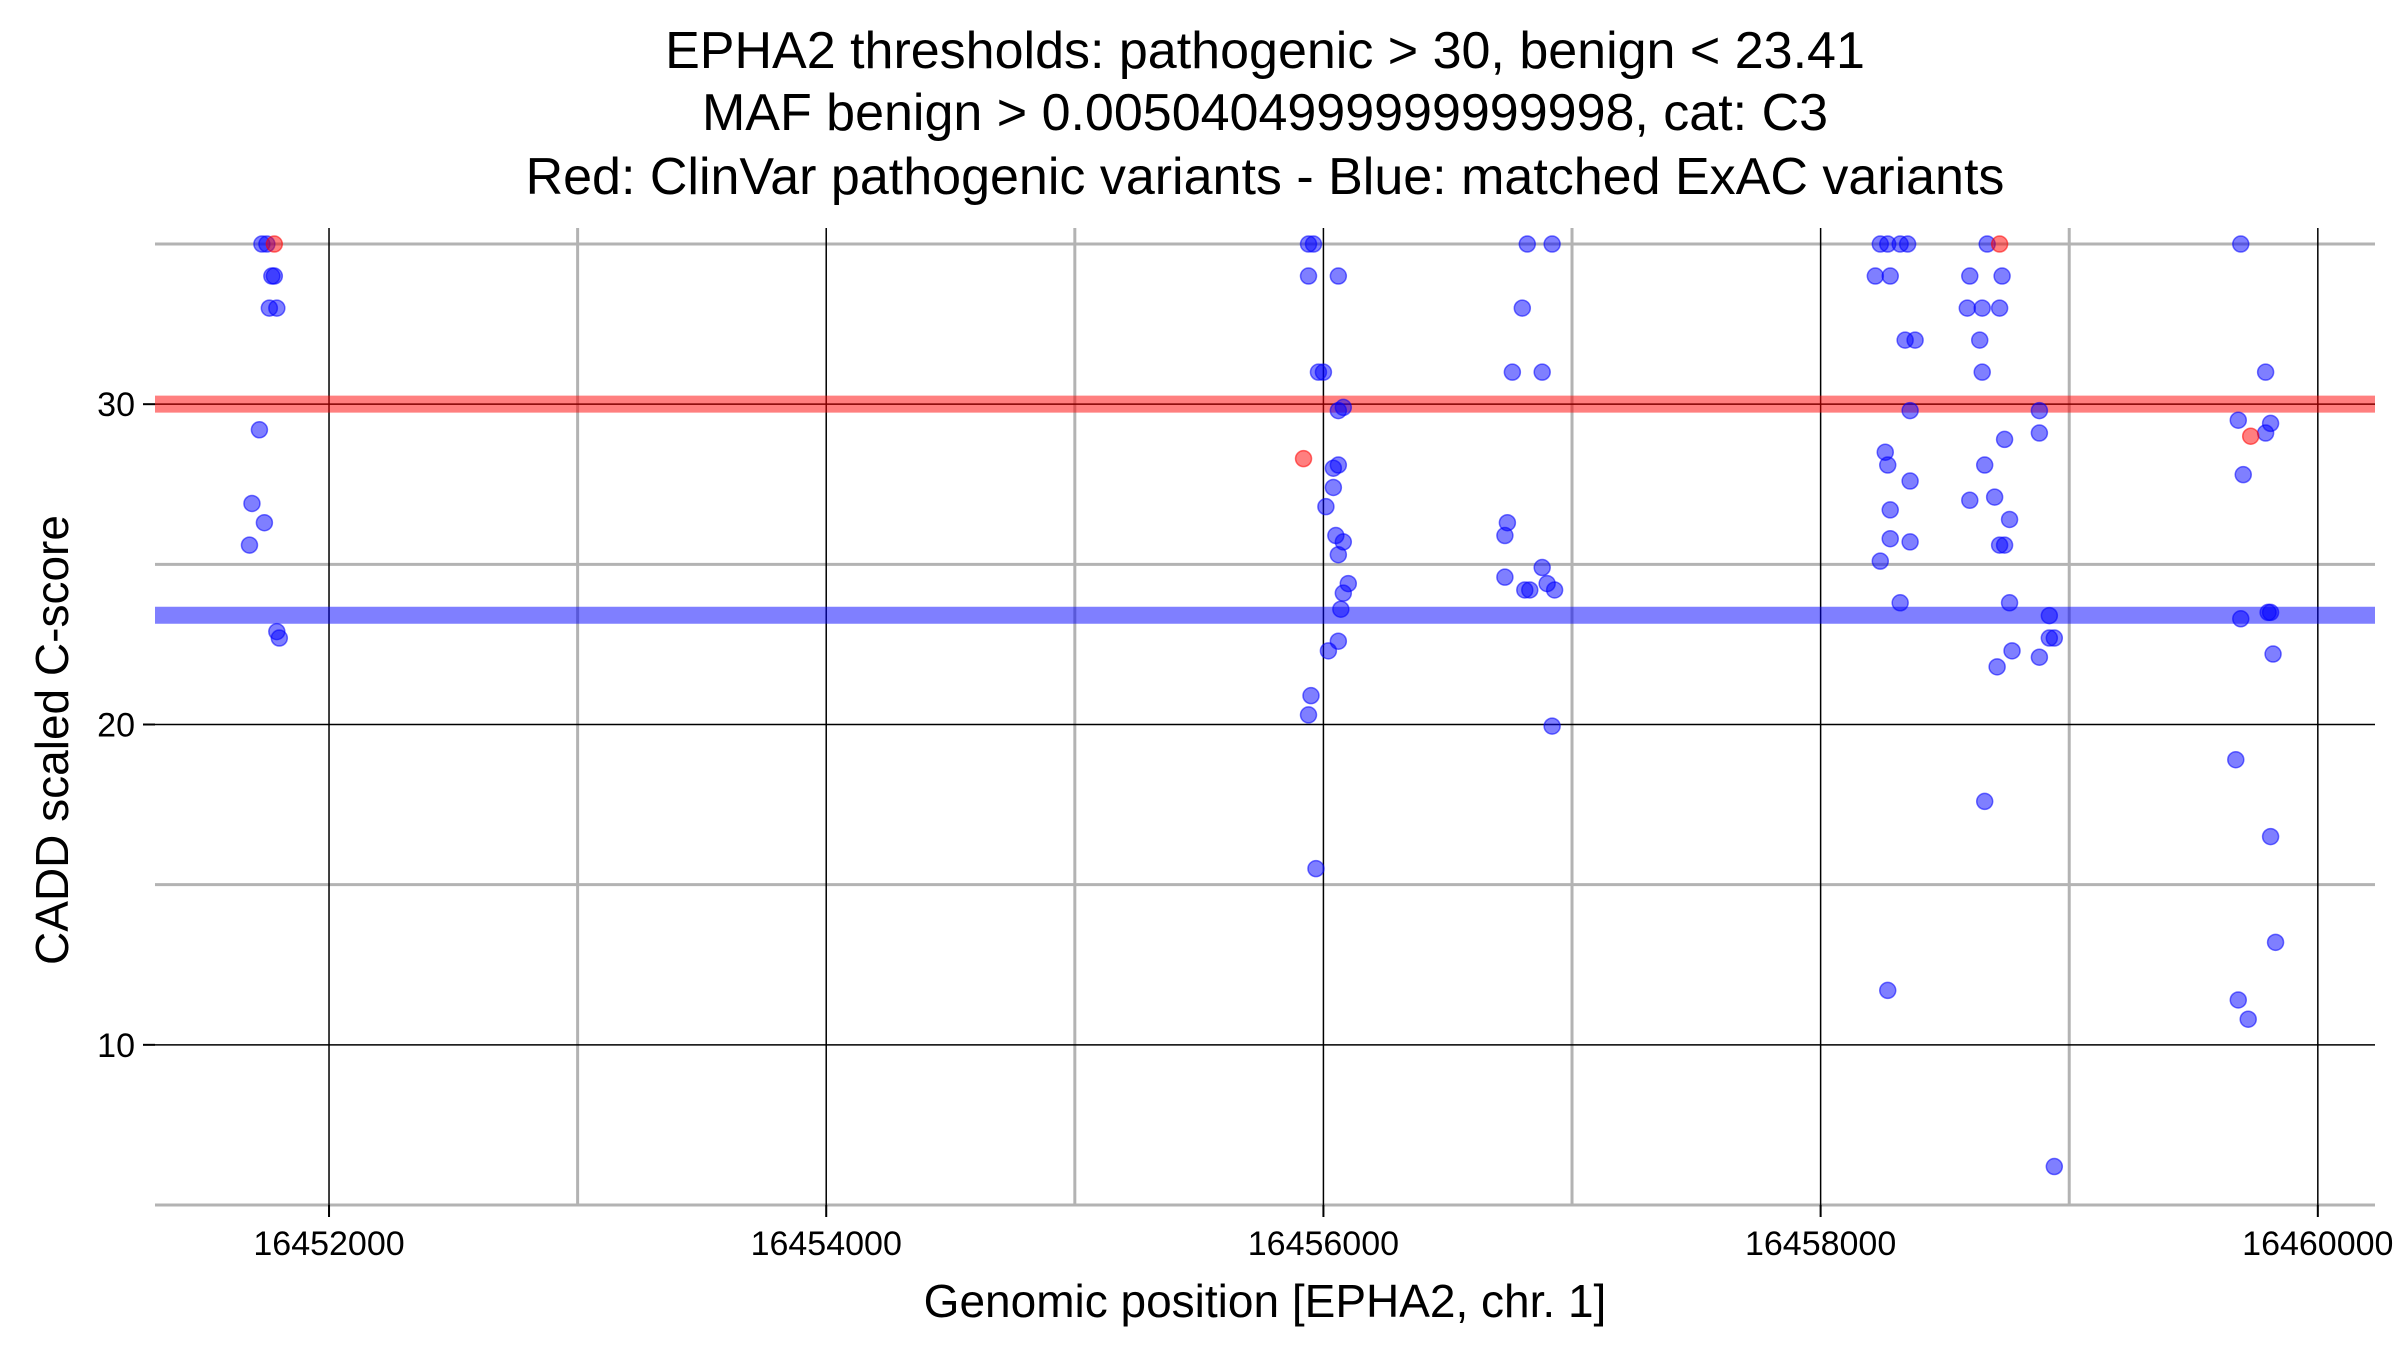 The width and height of the screenshot is (2400, 1350). What do you see at coordinates (328, 1244) in the screenshot?
I see `x-tick-label: 16452000` at bounding box center [328, 1244].